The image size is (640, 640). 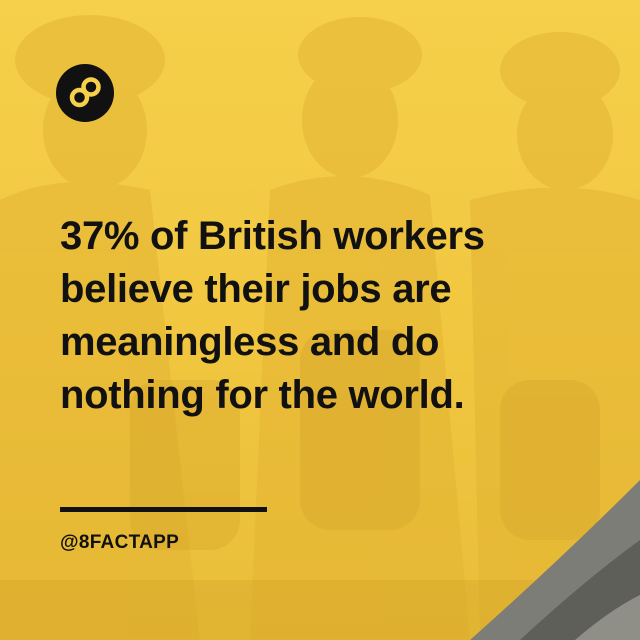 What do you see at coordinates (163, 509) in the screenshot?
I see `divider` at bounding box center [163, 509].